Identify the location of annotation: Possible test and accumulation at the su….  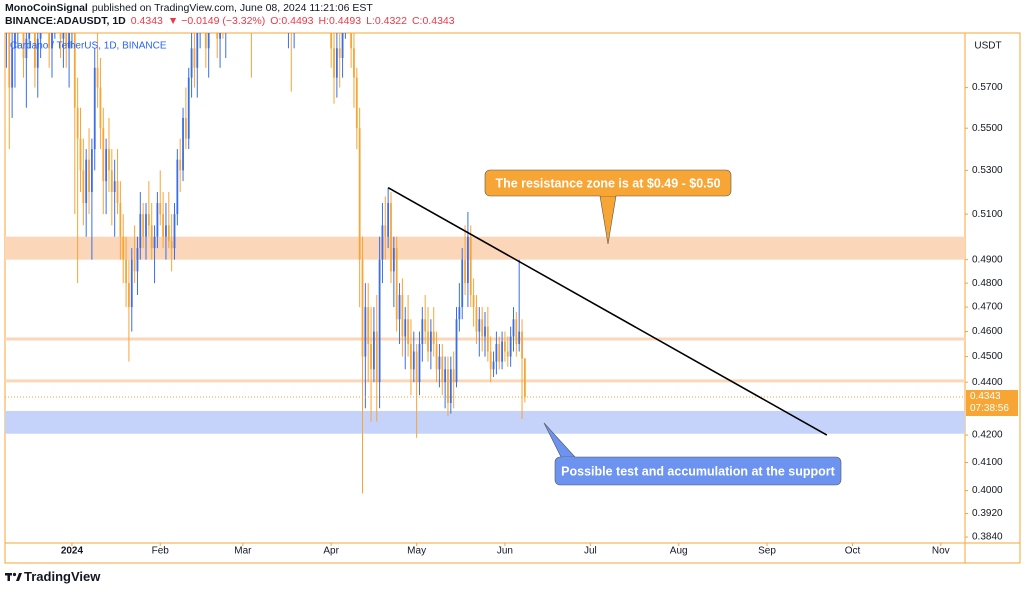
(692, 454).